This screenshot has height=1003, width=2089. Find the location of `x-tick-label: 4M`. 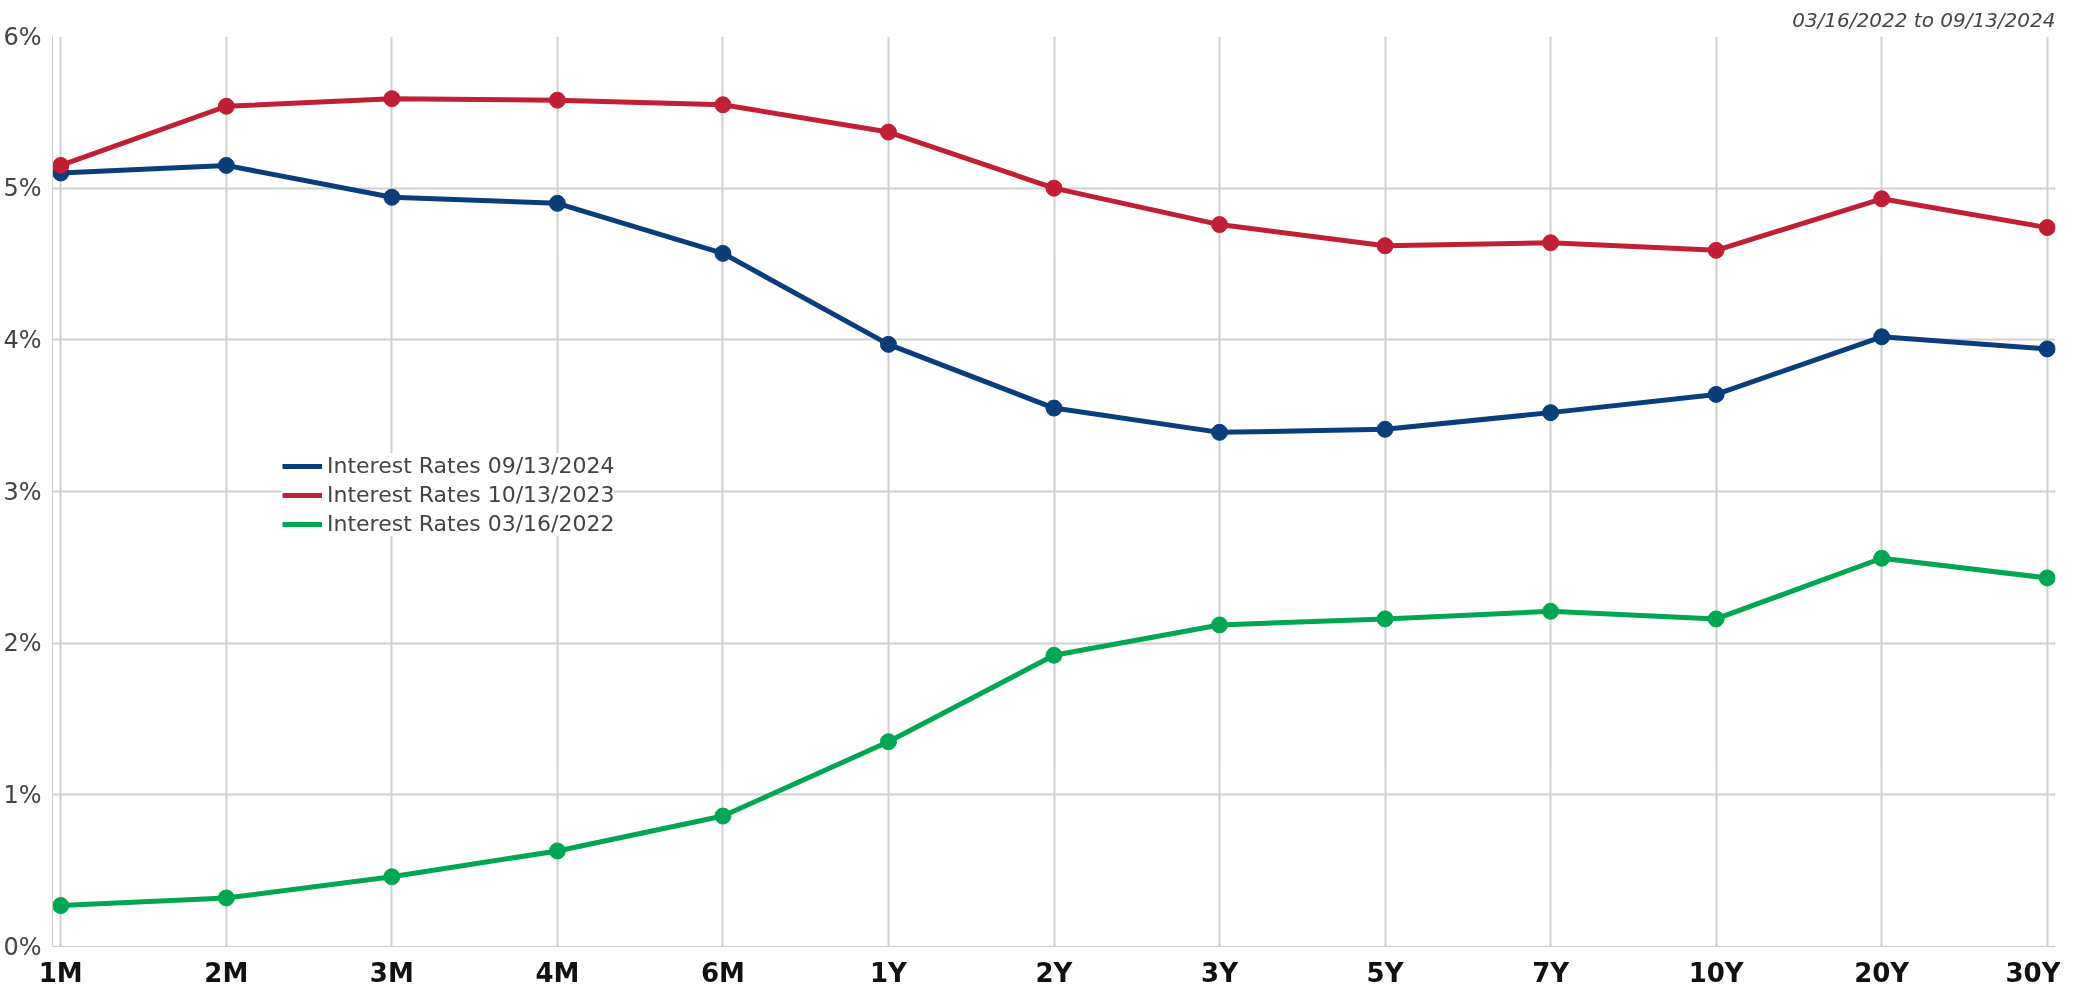

x-tick-label: 4M is located at coordinates (557, 972).